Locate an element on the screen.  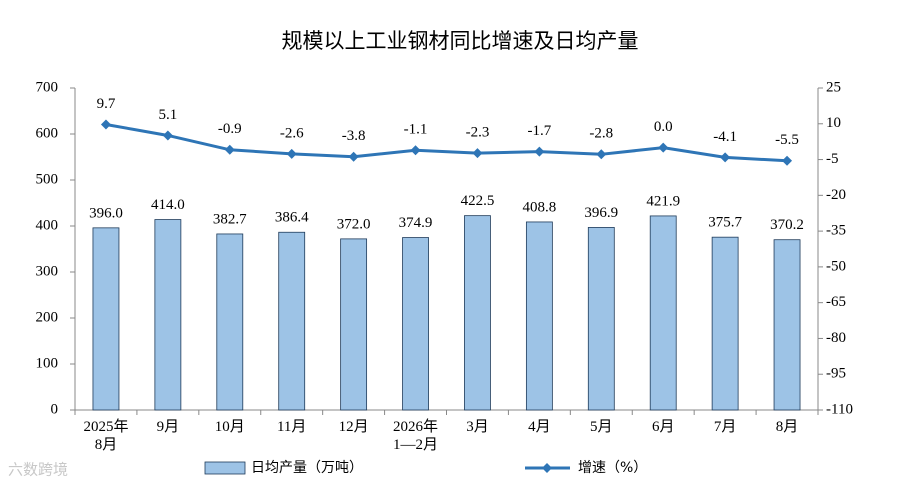
line is located at coordinates (446, 143).